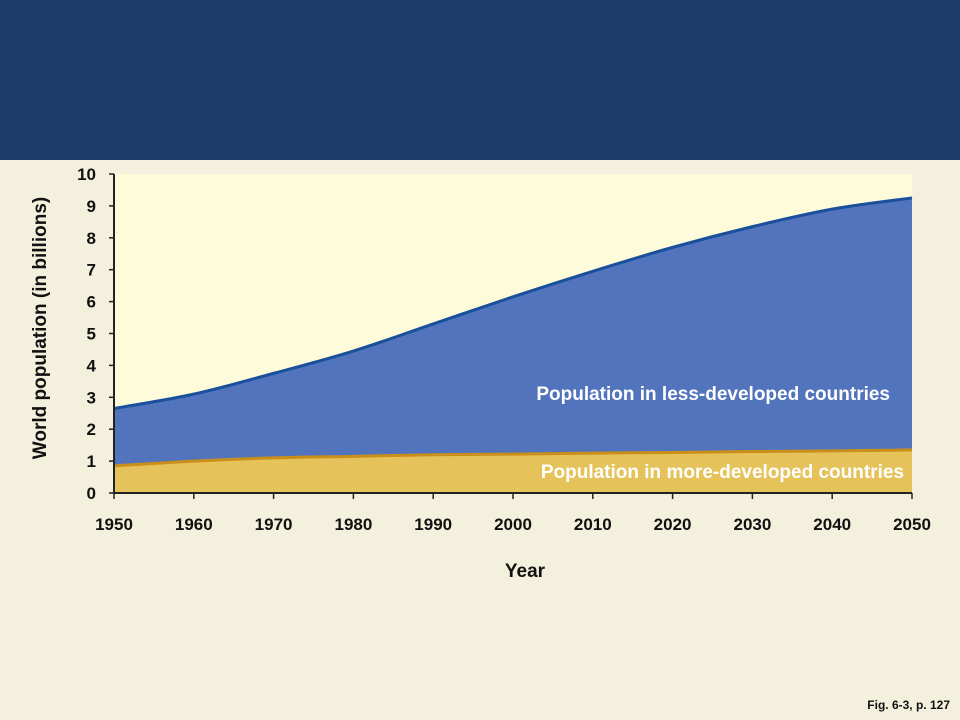  What do you see at coordinates (722, 472) in the screenshot?
I see `more-developed-label: Population in more-developed countries` at bounding box center [722, 472].